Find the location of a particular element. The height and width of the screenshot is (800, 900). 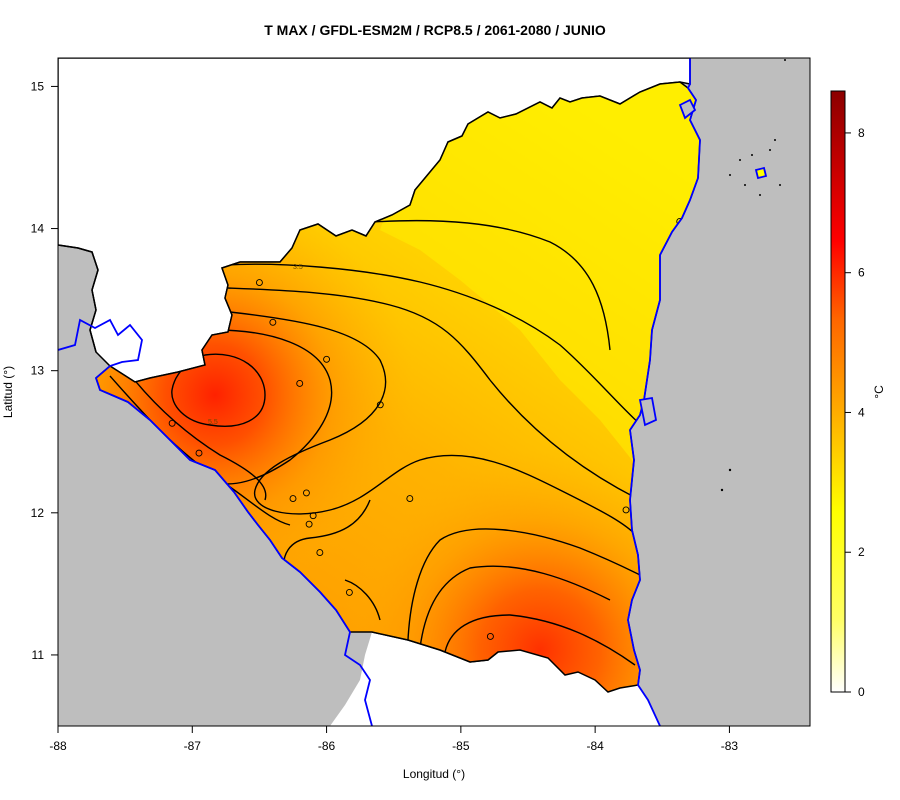

costa-rica-region is located at coordinates (495, 679).